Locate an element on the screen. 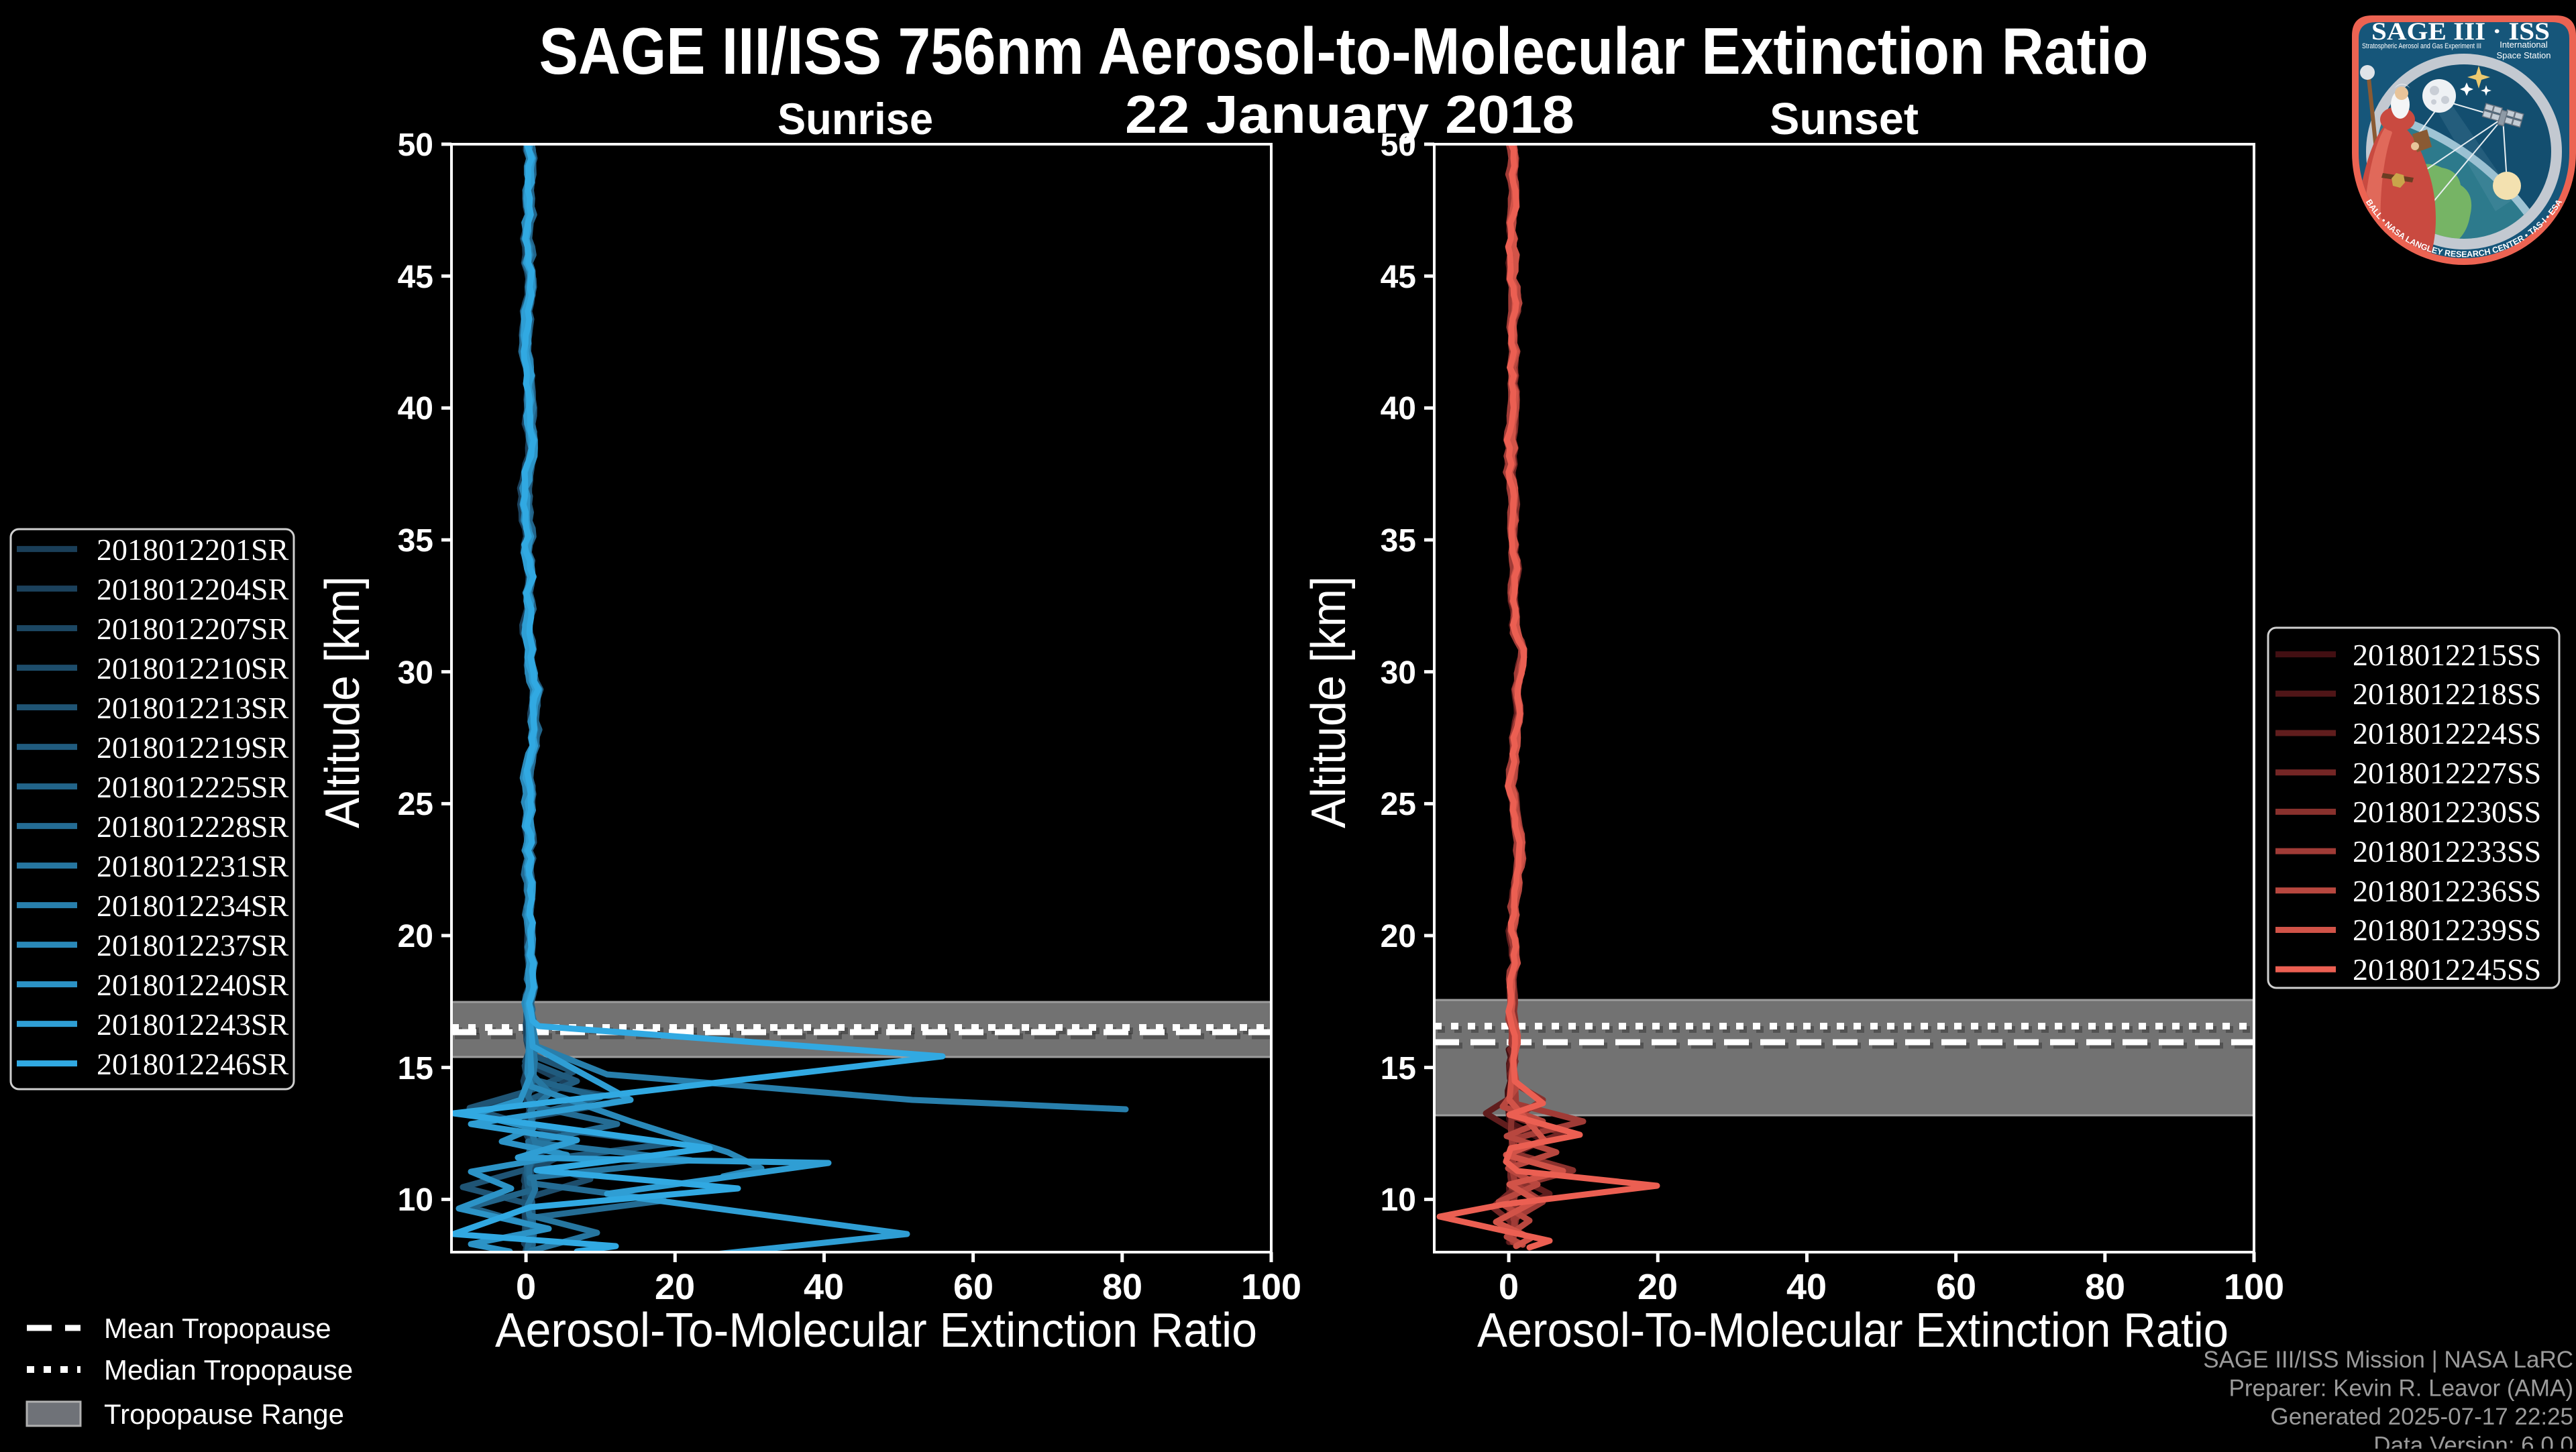 This screenshot has height=1452, width=2576. svg-text: Space Station is located at coordinates (2524, 55).